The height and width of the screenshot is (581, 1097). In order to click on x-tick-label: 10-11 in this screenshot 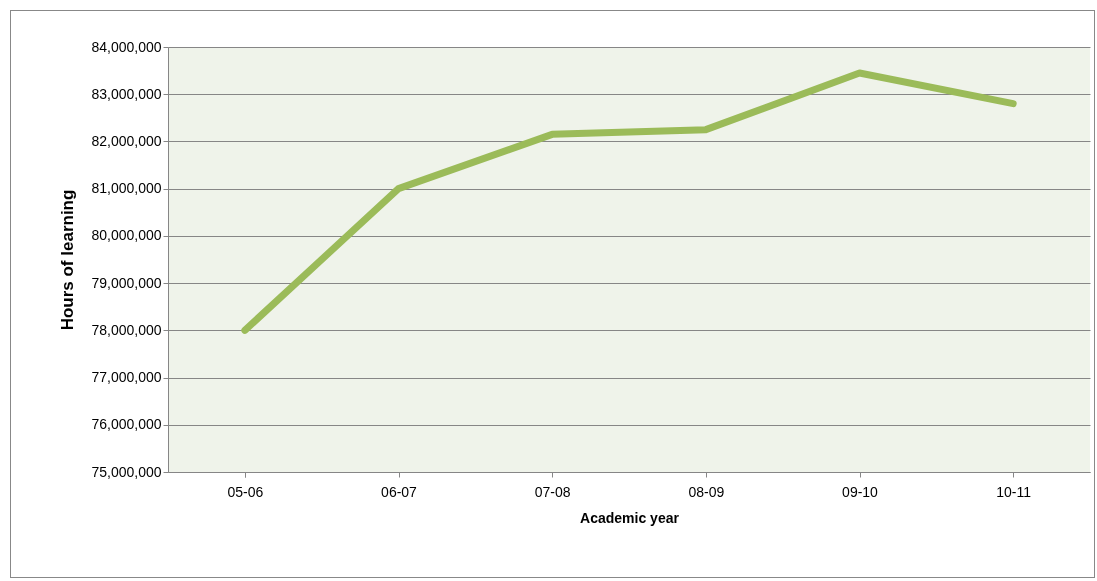, I will do `click(1014, 491)`.